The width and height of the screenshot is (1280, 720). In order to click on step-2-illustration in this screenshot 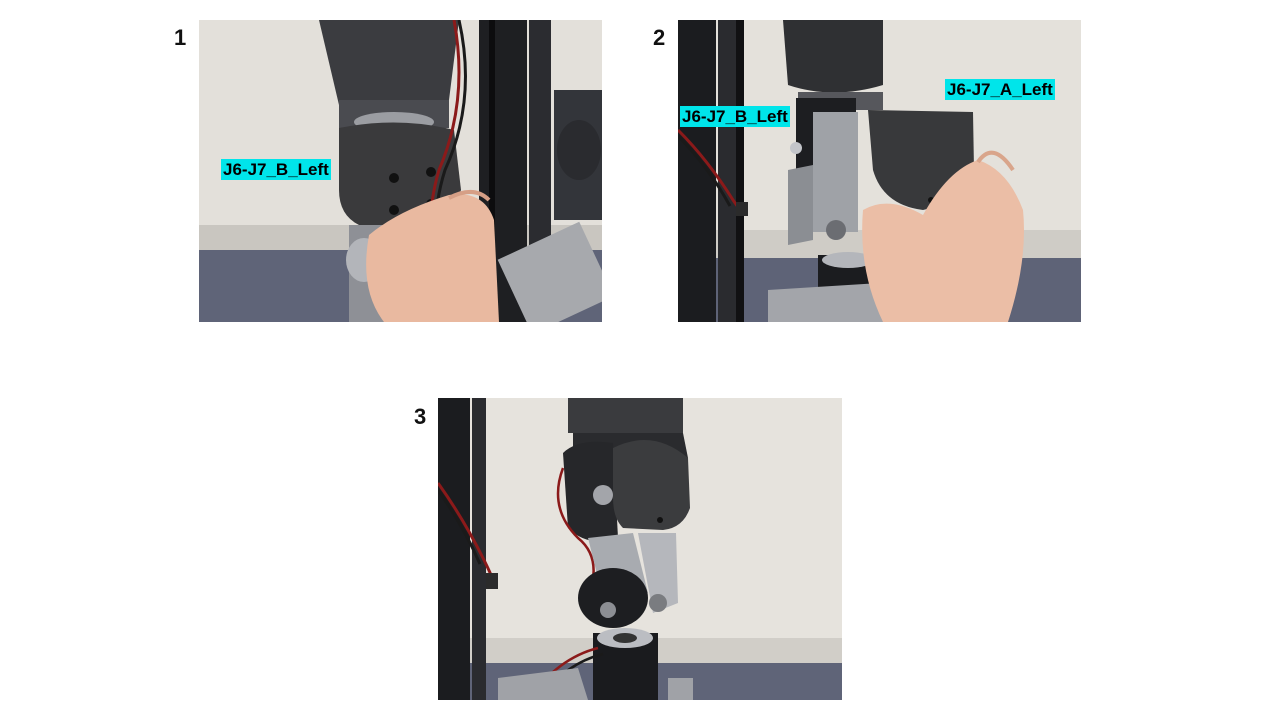, I will do `click(879, 171)`.